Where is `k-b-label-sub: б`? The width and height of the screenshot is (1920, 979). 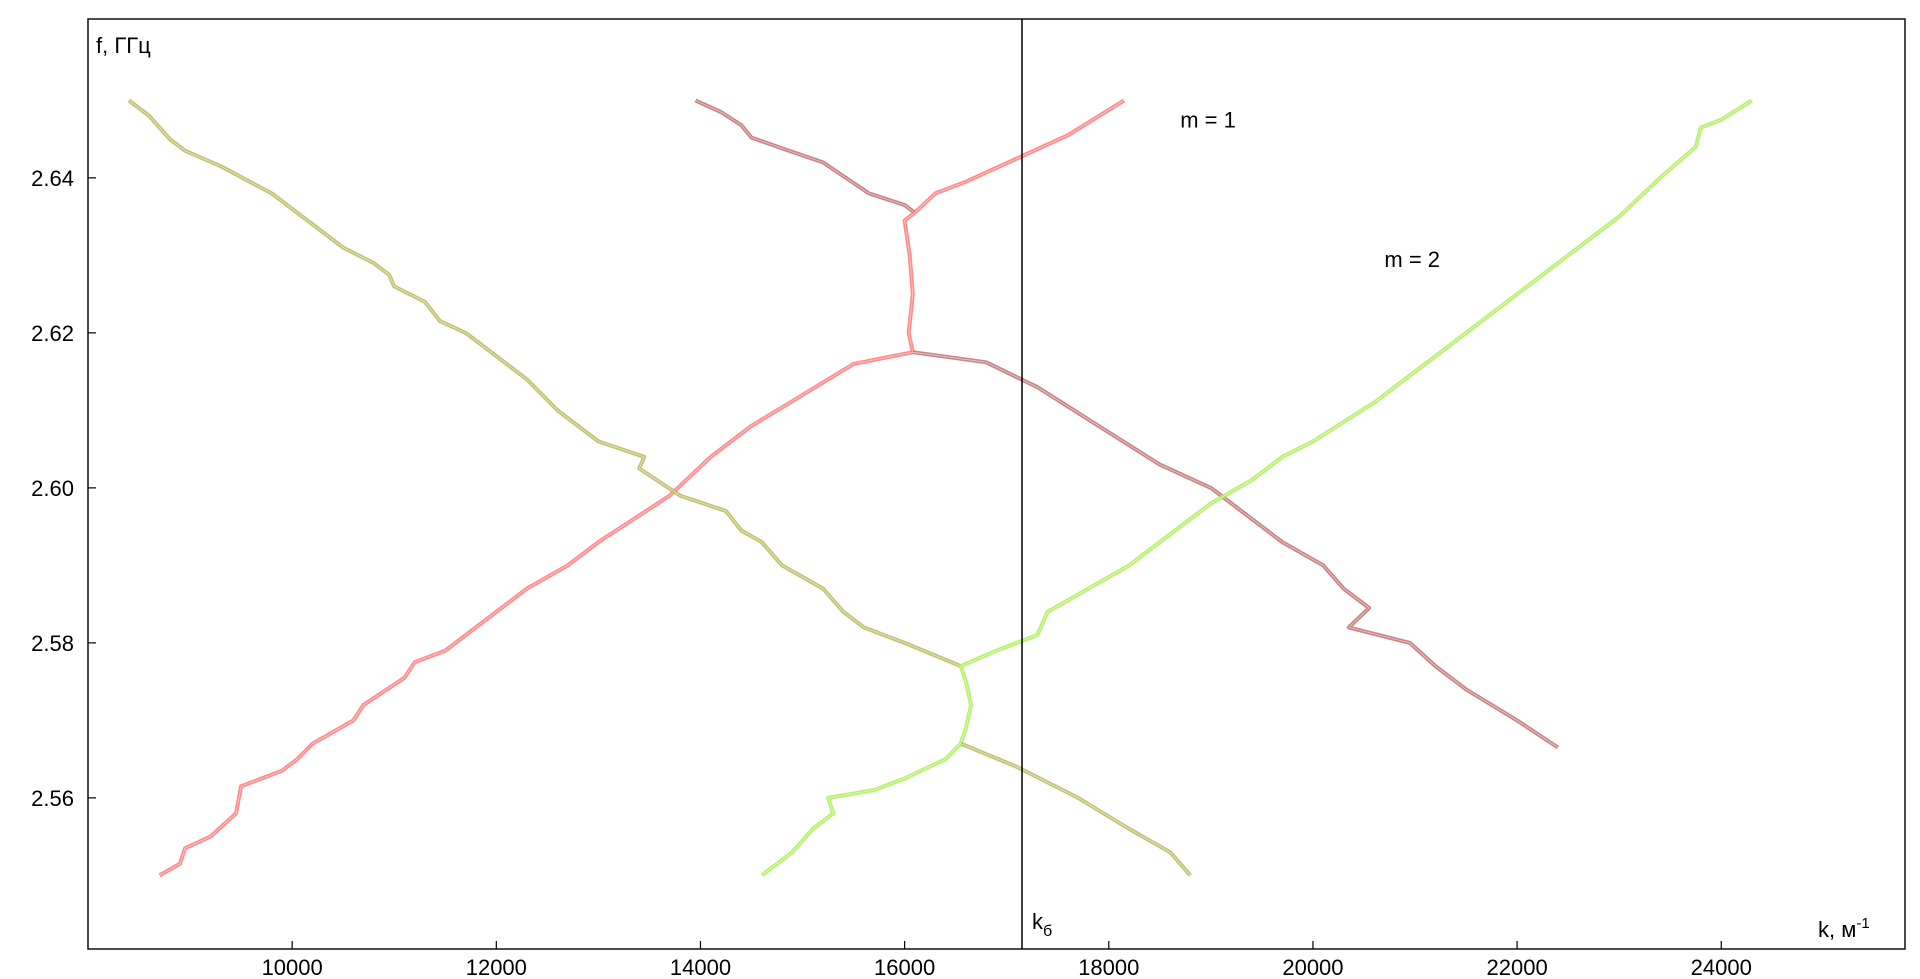 k-b-label-sub: б is located at coordinates (1047, 931).